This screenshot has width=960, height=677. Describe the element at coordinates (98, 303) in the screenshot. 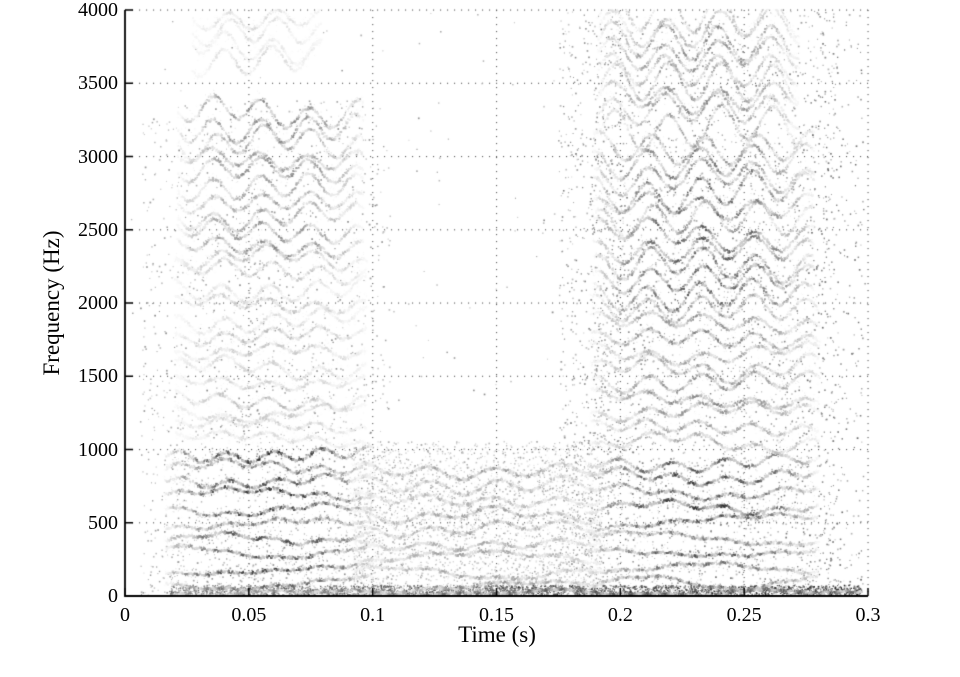

I see `y-tick-label: 2000` at that location.